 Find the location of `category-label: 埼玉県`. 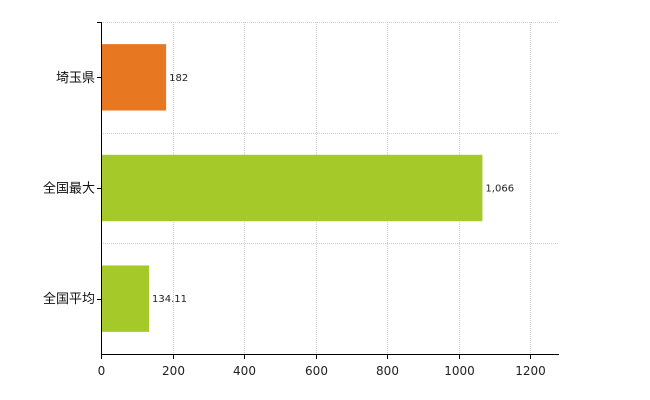

category-label: 埼玉県 is located at coordinates (75, 78).